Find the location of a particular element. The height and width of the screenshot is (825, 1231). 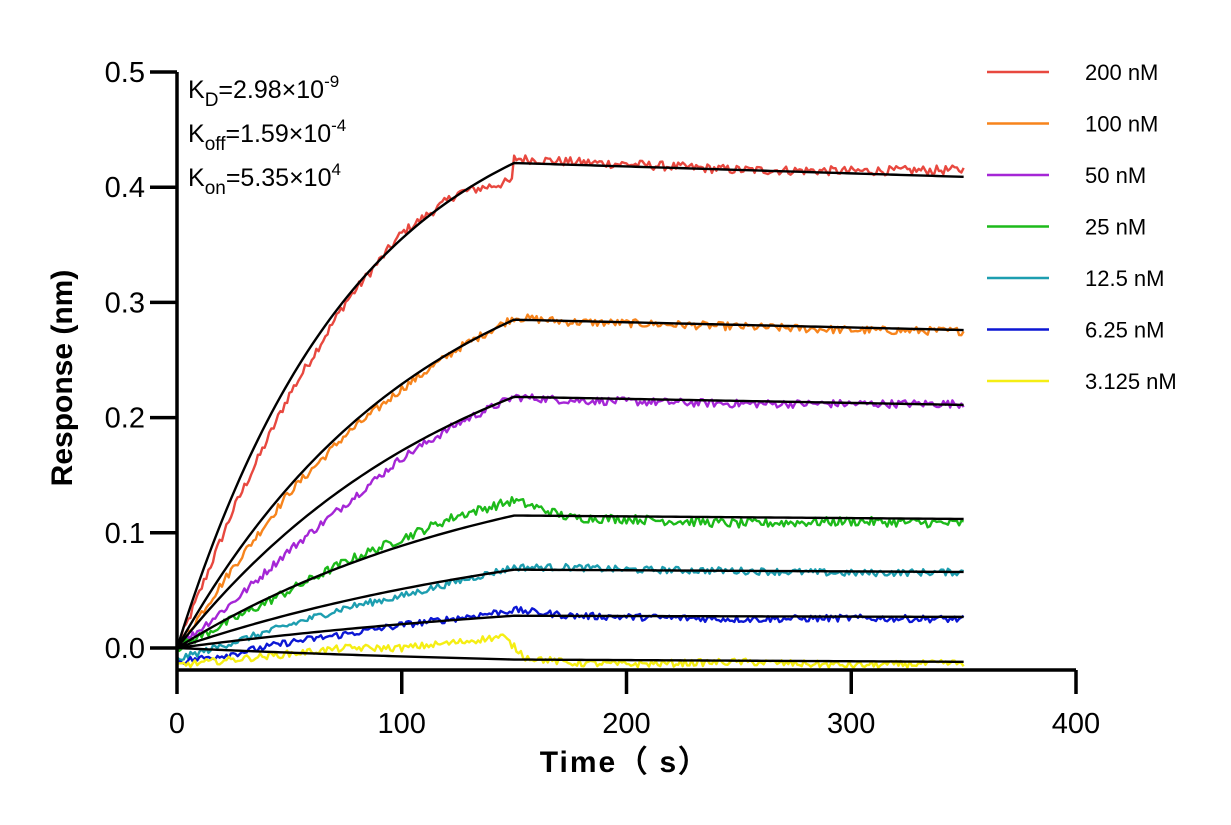

x-axis-title: Time（ s） is located at coordinates (625, 762).